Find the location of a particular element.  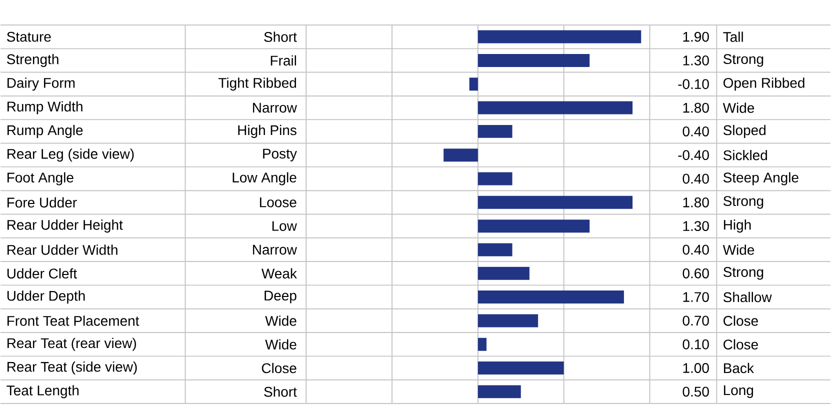

text: Long is located at coordinates (739, 391).